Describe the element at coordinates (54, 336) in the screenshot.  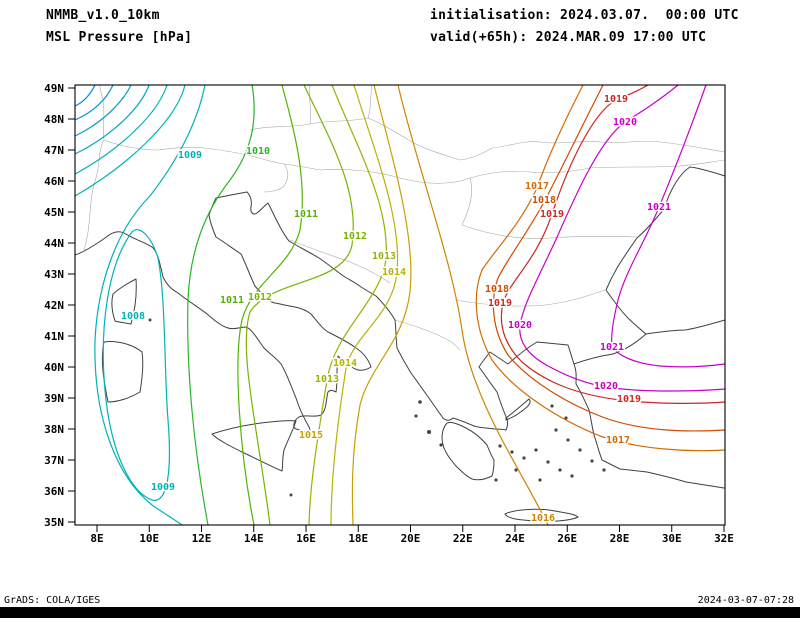
I see `lat-axis-label: 41N` at that location.